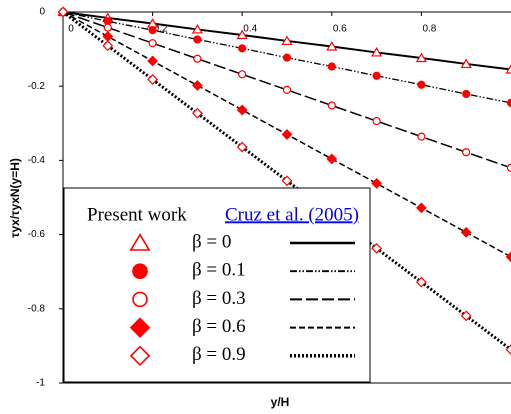 The width and height of the screenshot is (511, 414). I want to click on x-tick-label: 0, so click(71, 29).